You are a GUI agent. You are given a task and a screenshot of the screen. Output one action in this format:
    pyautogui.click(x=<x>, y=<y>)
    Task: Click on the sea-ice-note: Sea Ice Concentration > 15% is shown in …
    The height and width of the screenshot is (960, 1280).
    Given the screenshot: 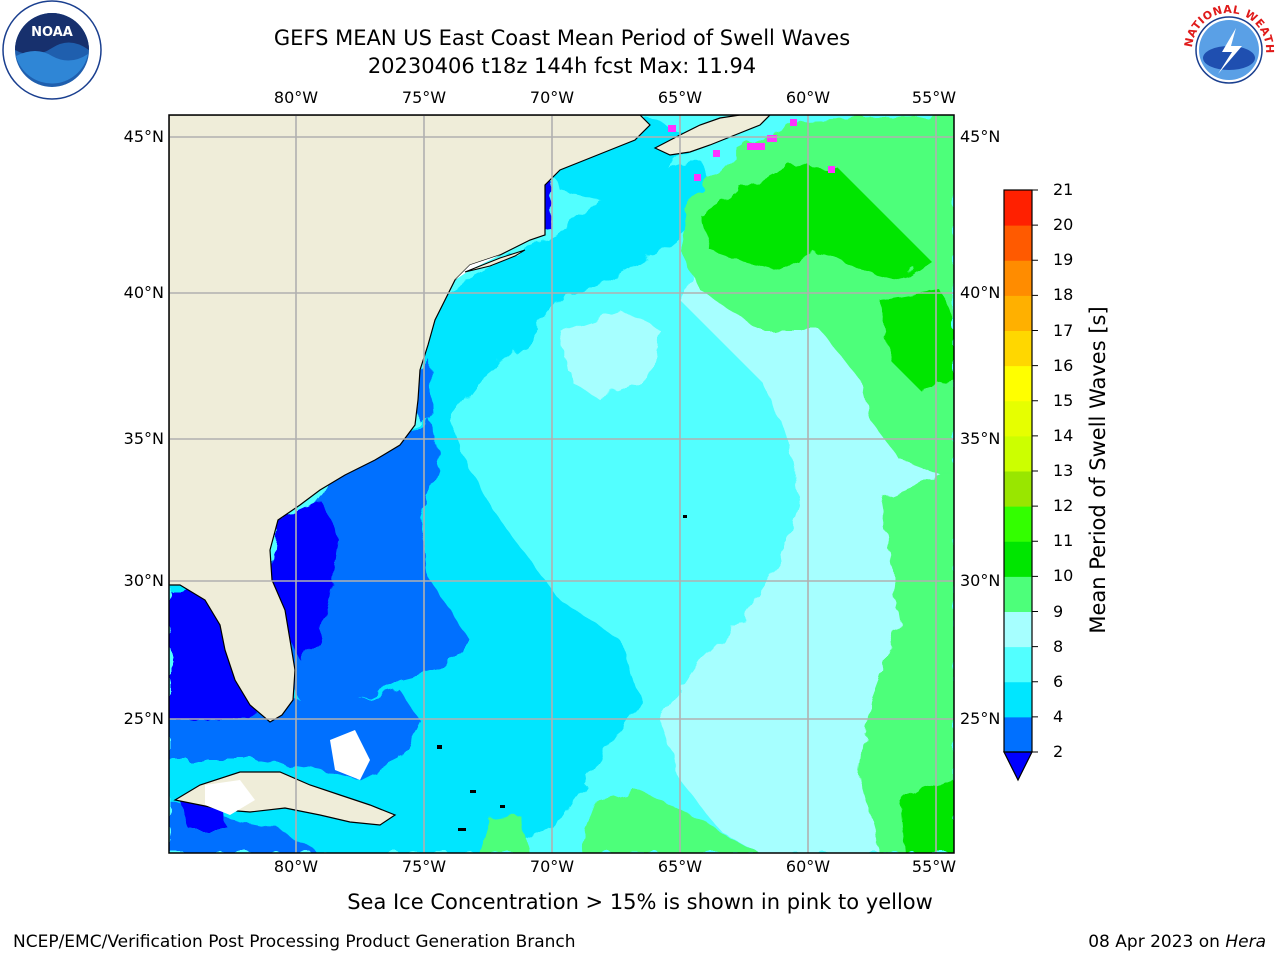 What is the action you would take?
    pyautogui.click(x=640, y=902)
    